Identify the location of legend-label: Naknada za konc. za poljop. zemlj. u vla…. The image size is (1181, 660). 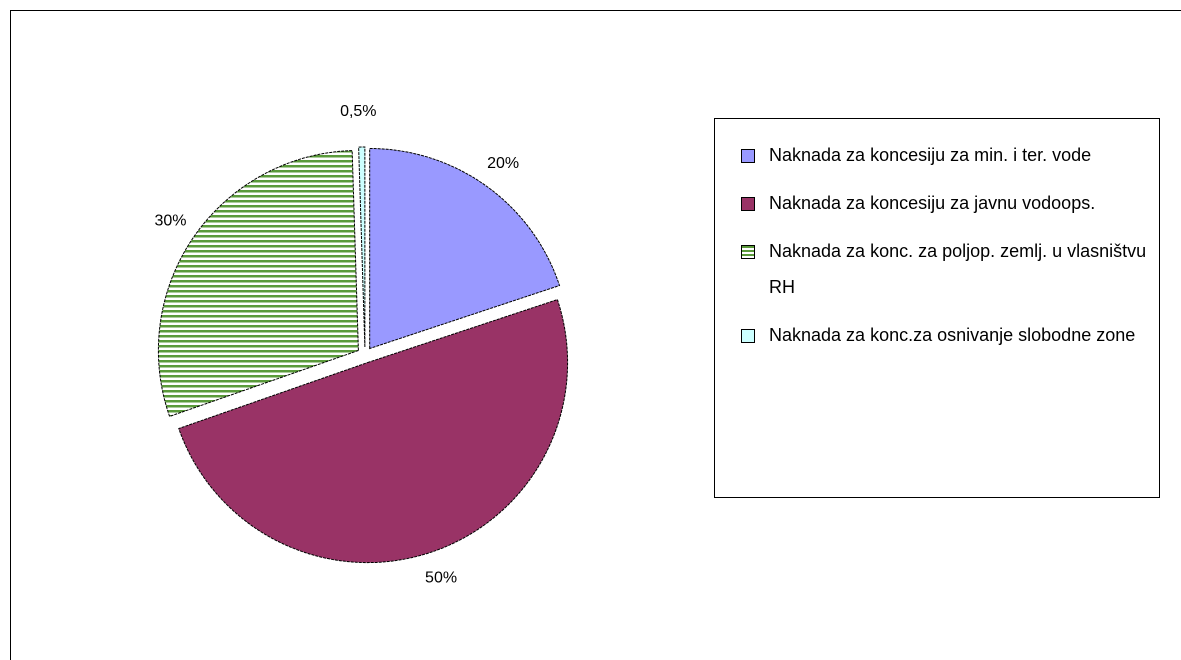
(958, 269).